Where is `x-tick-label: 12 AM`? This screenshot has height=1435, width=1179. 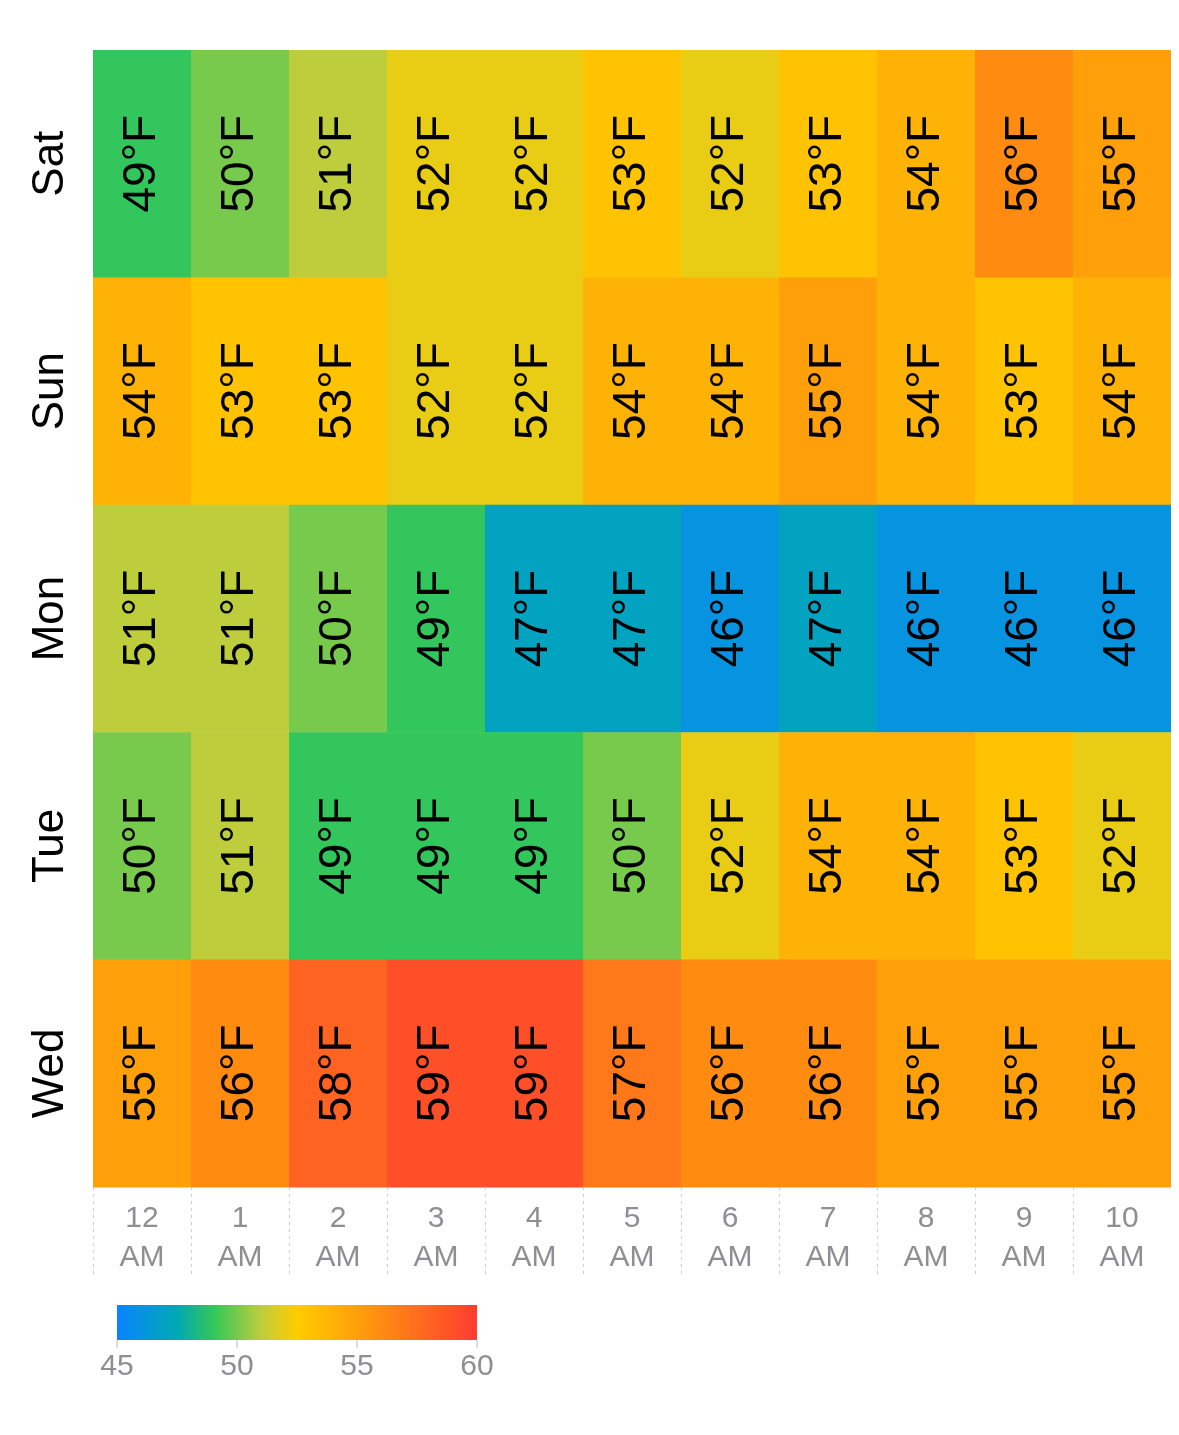 x-tick-label: 12 AM is located at coordinates (142, 1236).